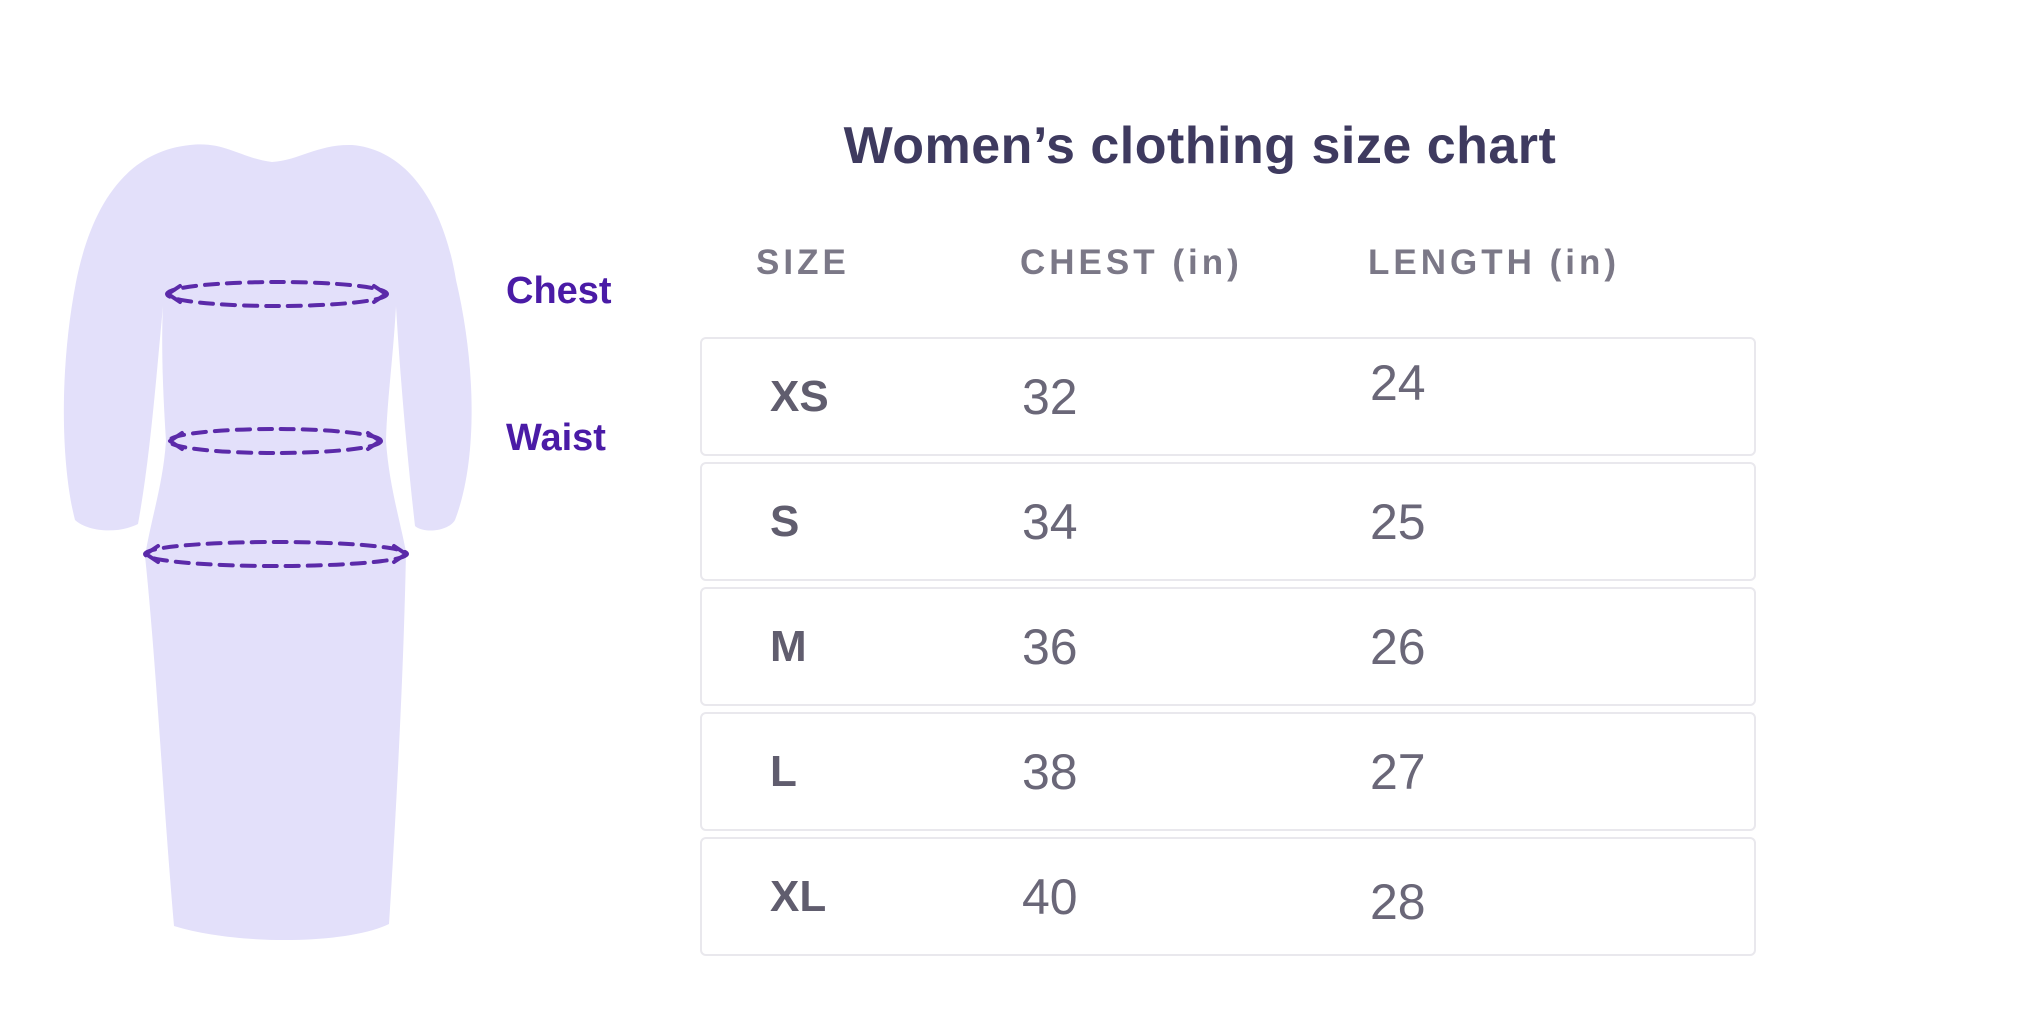  I want to click on size-cell: M, so click(788, 646).